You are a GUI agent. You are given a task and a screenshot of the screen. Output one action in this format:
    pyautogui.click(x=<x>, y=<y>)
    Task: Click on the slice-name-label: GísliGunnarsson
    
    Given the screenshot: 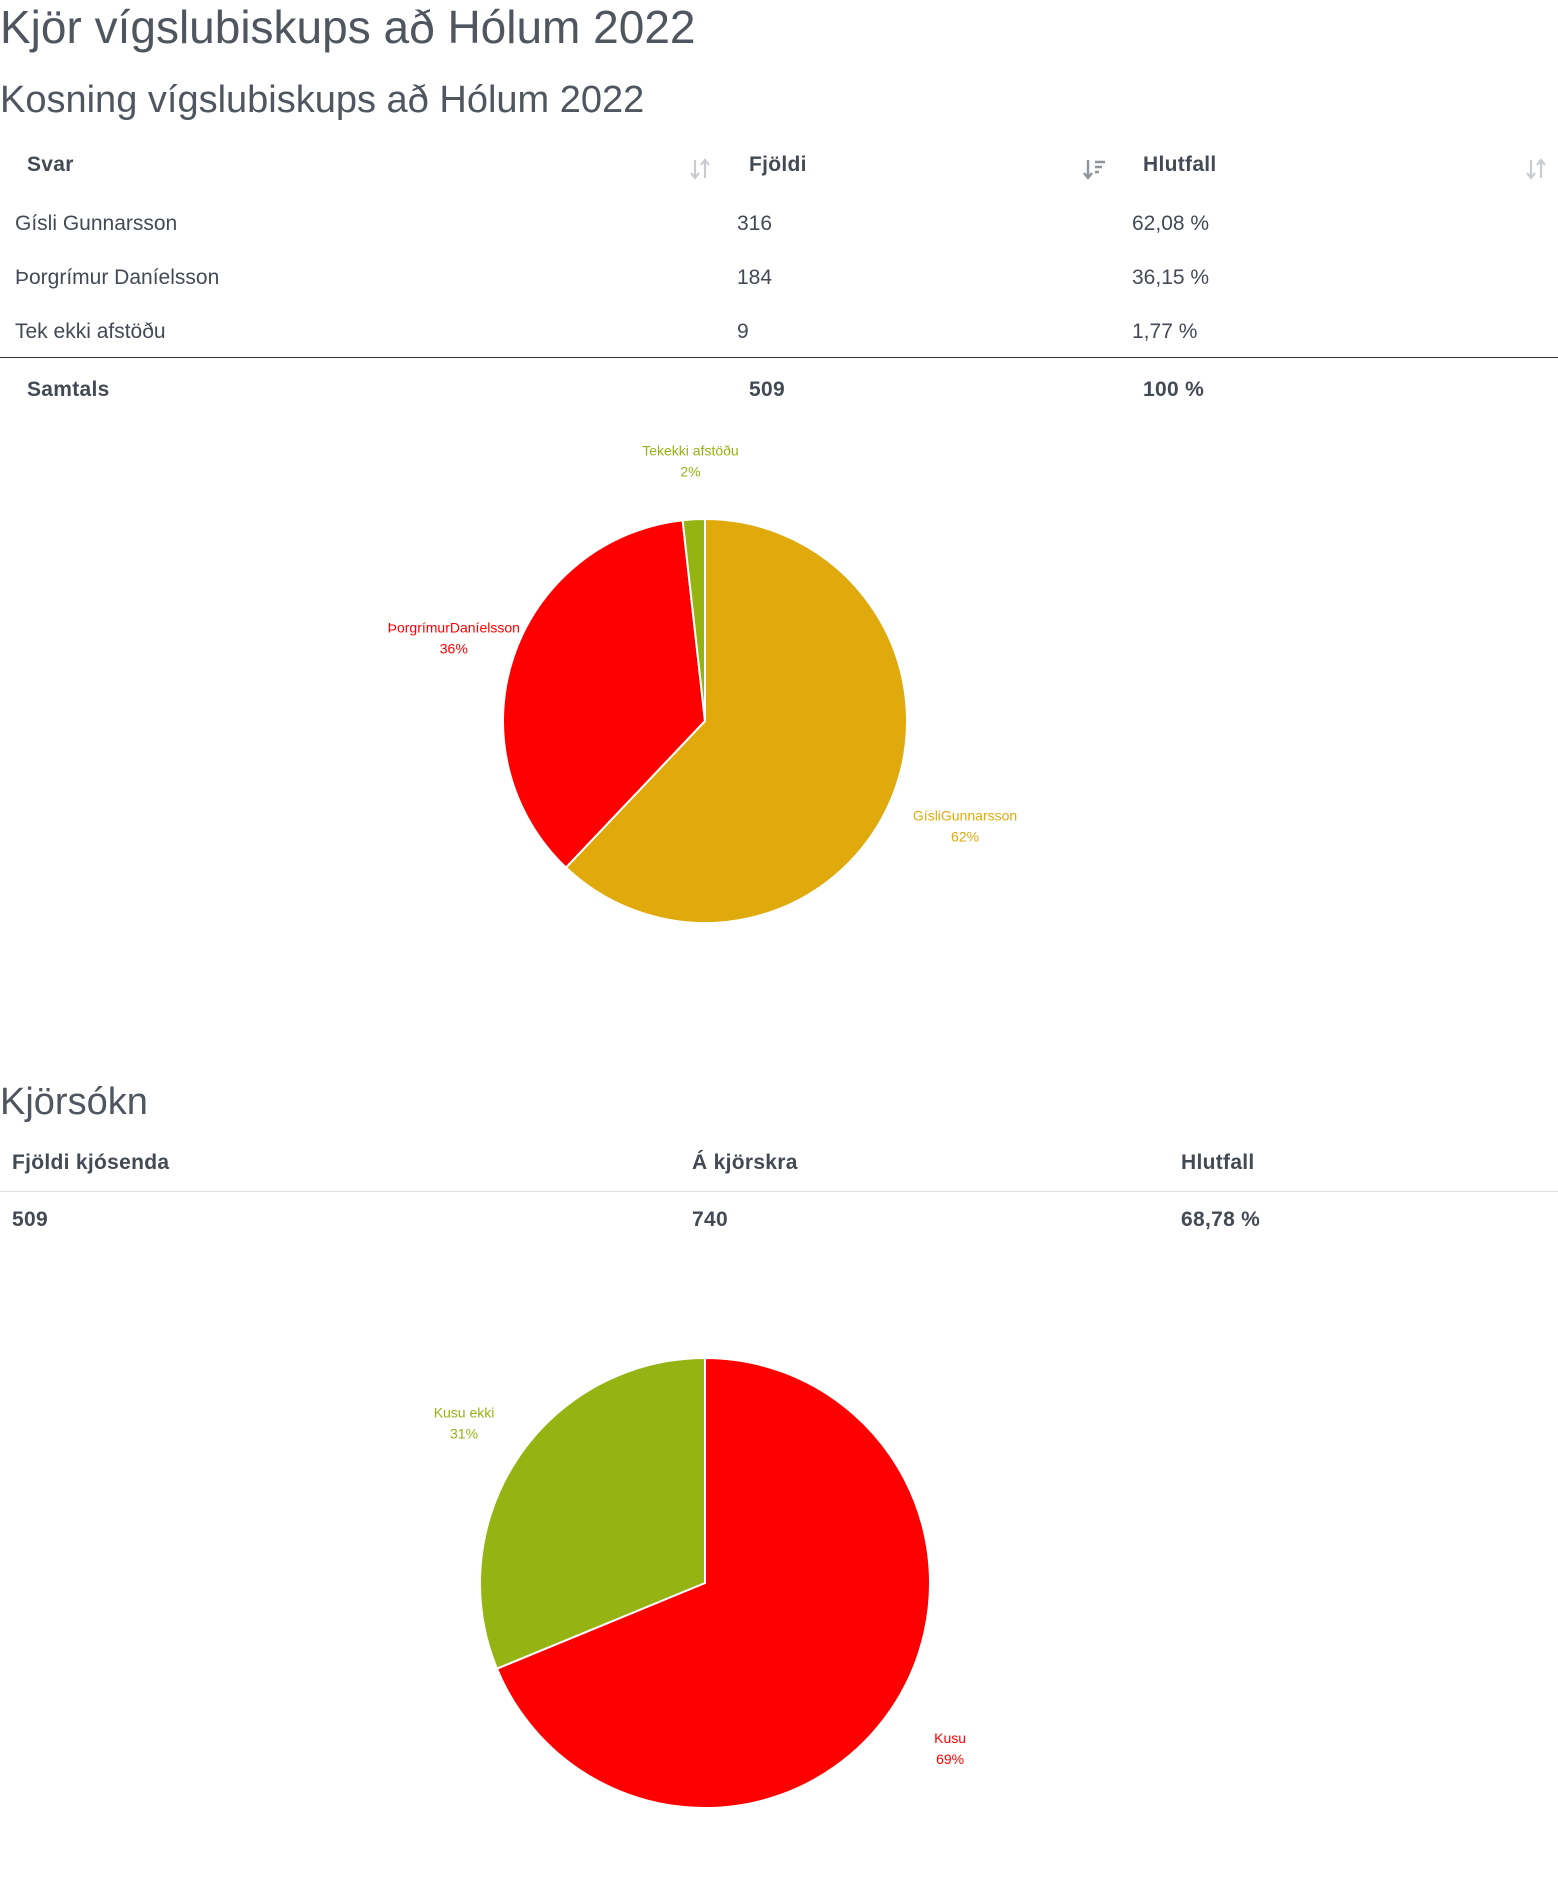 What is the action you would take?
    pyautogui.click(x=965, y=816)
    